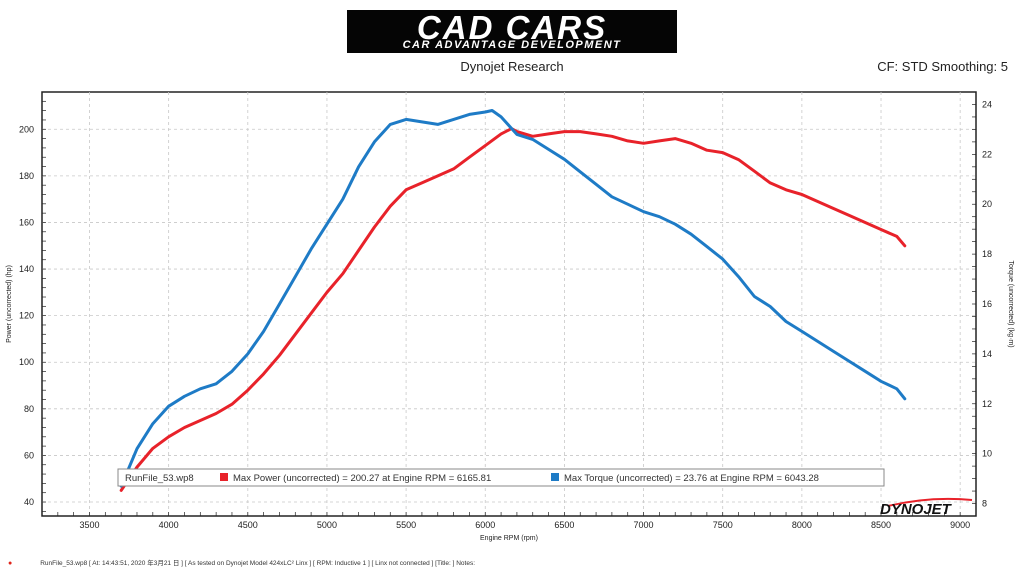  What do you see at coordinates (248, 525) in the screenshot?
I see `x-tick-label: 4500` at bounding box center [248, 525].